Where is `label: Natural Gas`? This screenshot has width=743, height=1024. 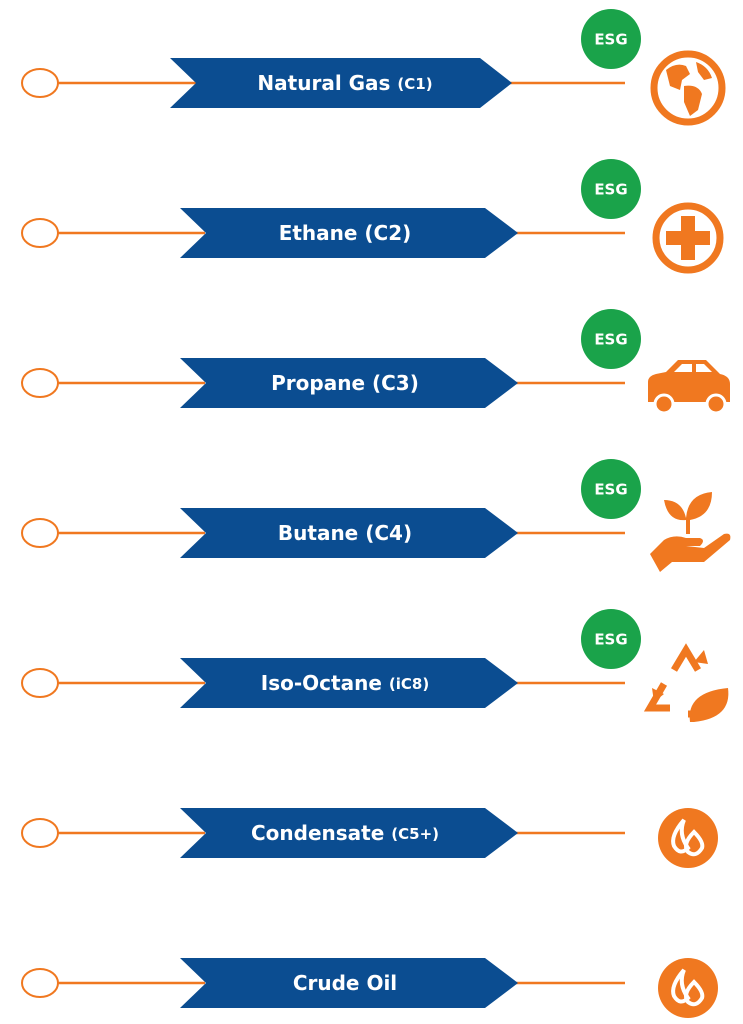
label: Natural Gas is located at coordinates (323, 83).